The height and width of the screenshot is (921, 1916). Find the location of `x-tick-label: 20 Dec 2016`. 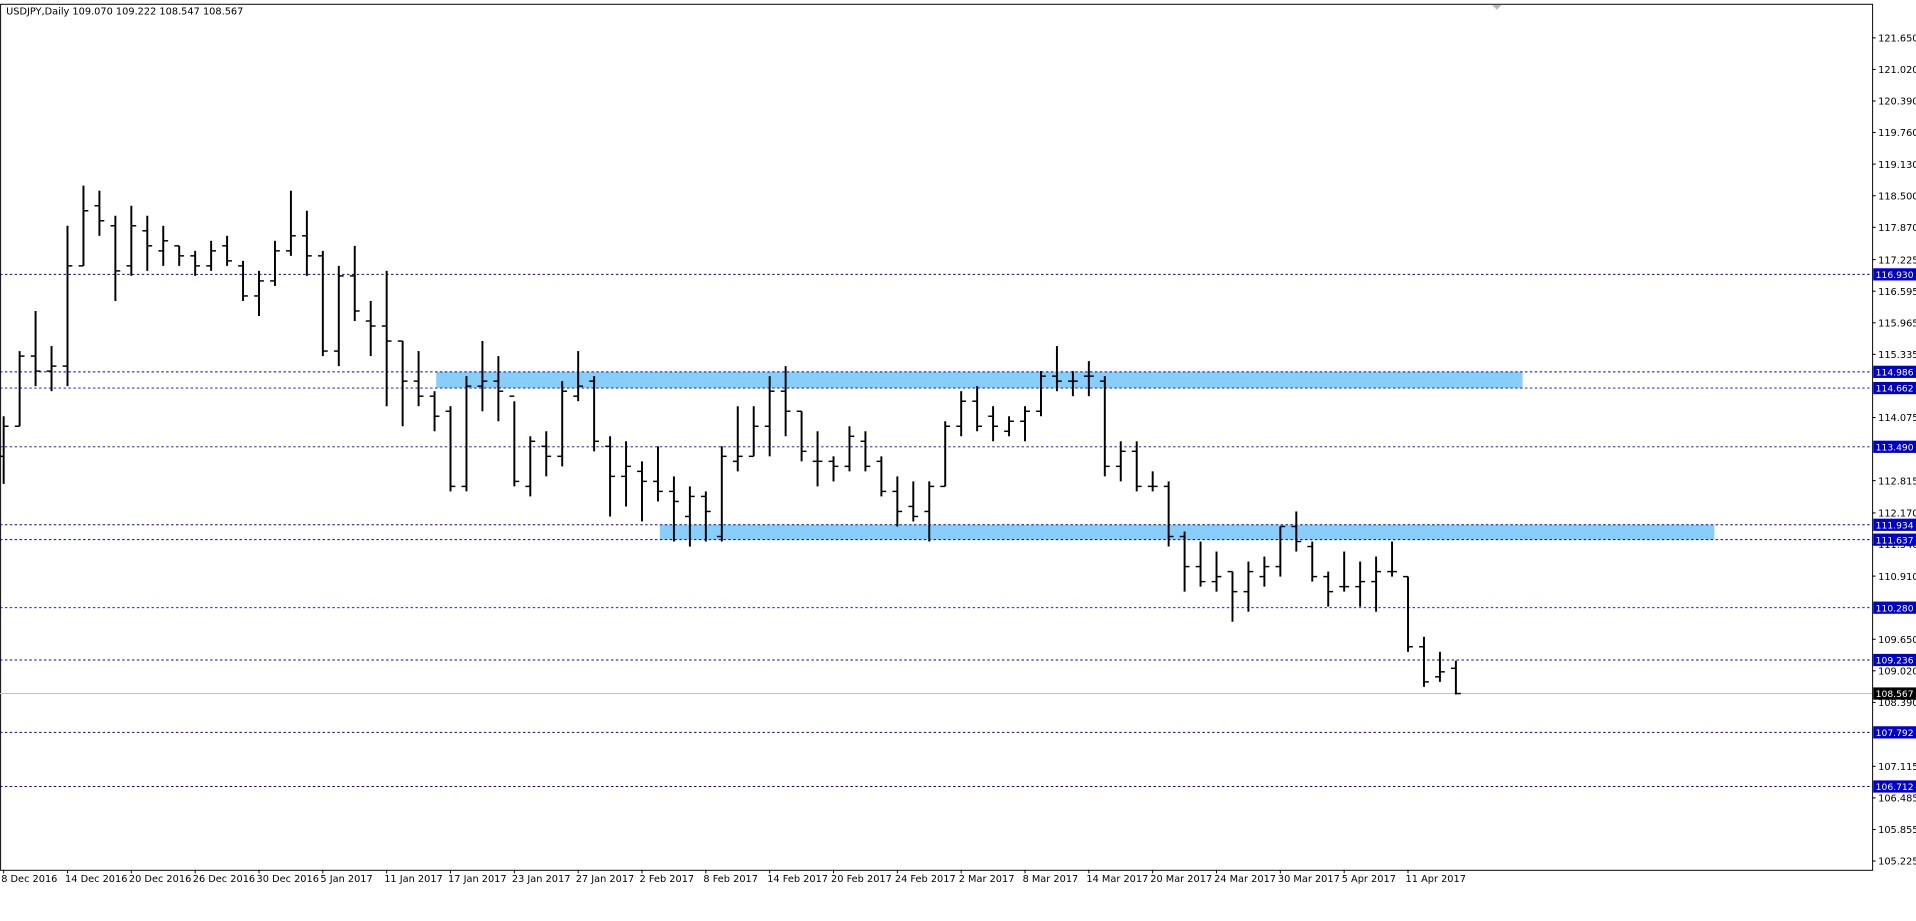

x-tick-label: 20 Dec 2016 is located at coordinates (160, 879).